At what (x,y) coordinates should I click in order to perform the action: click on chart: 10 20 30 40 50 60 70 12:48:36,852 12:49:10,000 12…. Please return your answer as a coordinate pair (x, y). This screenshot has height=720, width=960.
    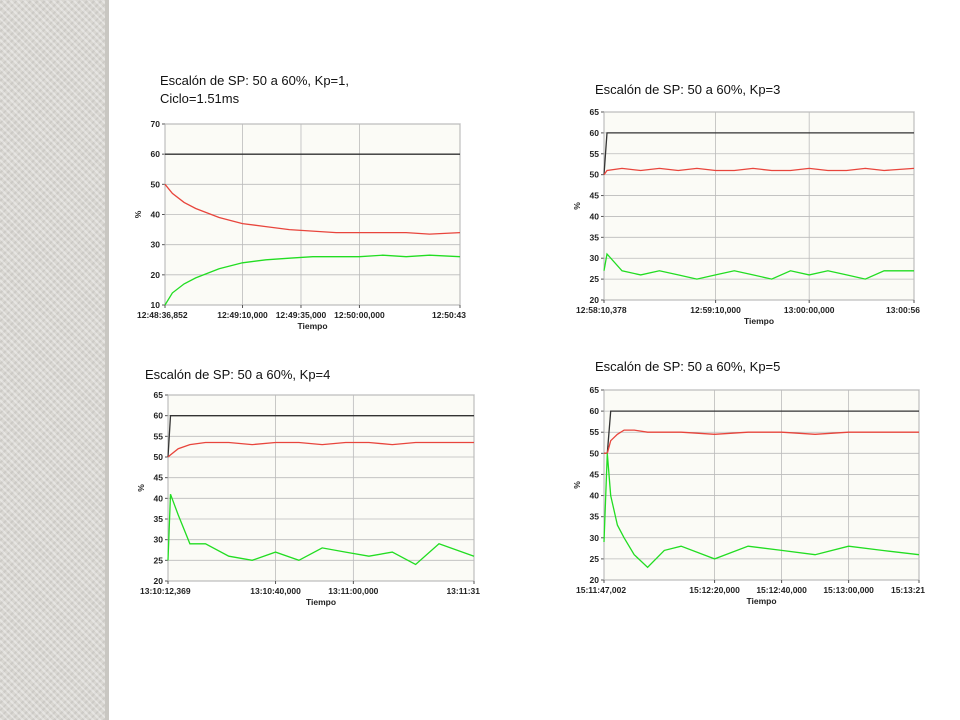
    Looking at the image, I should click on (299, 225).